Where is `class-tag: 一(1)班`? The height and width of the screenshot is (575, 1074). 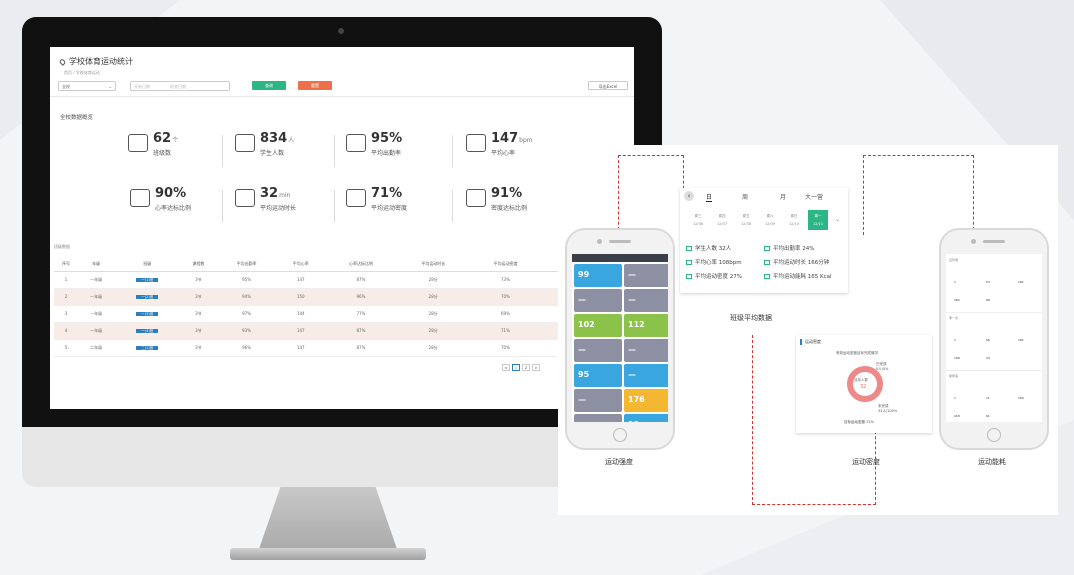
class-tag: 一(1)班 is located at coordinates (147, 279).